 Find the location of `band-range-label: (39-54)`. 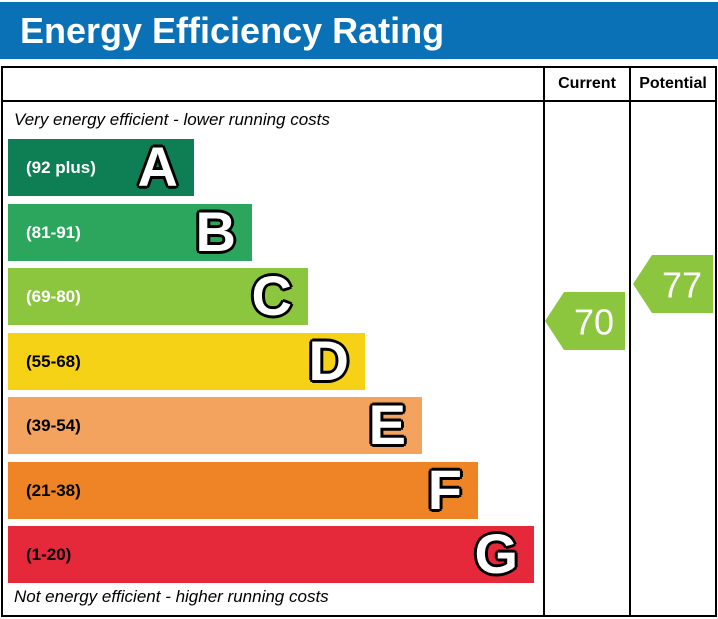

band-range-label: (39-54) is located at coordinates (53, 425).